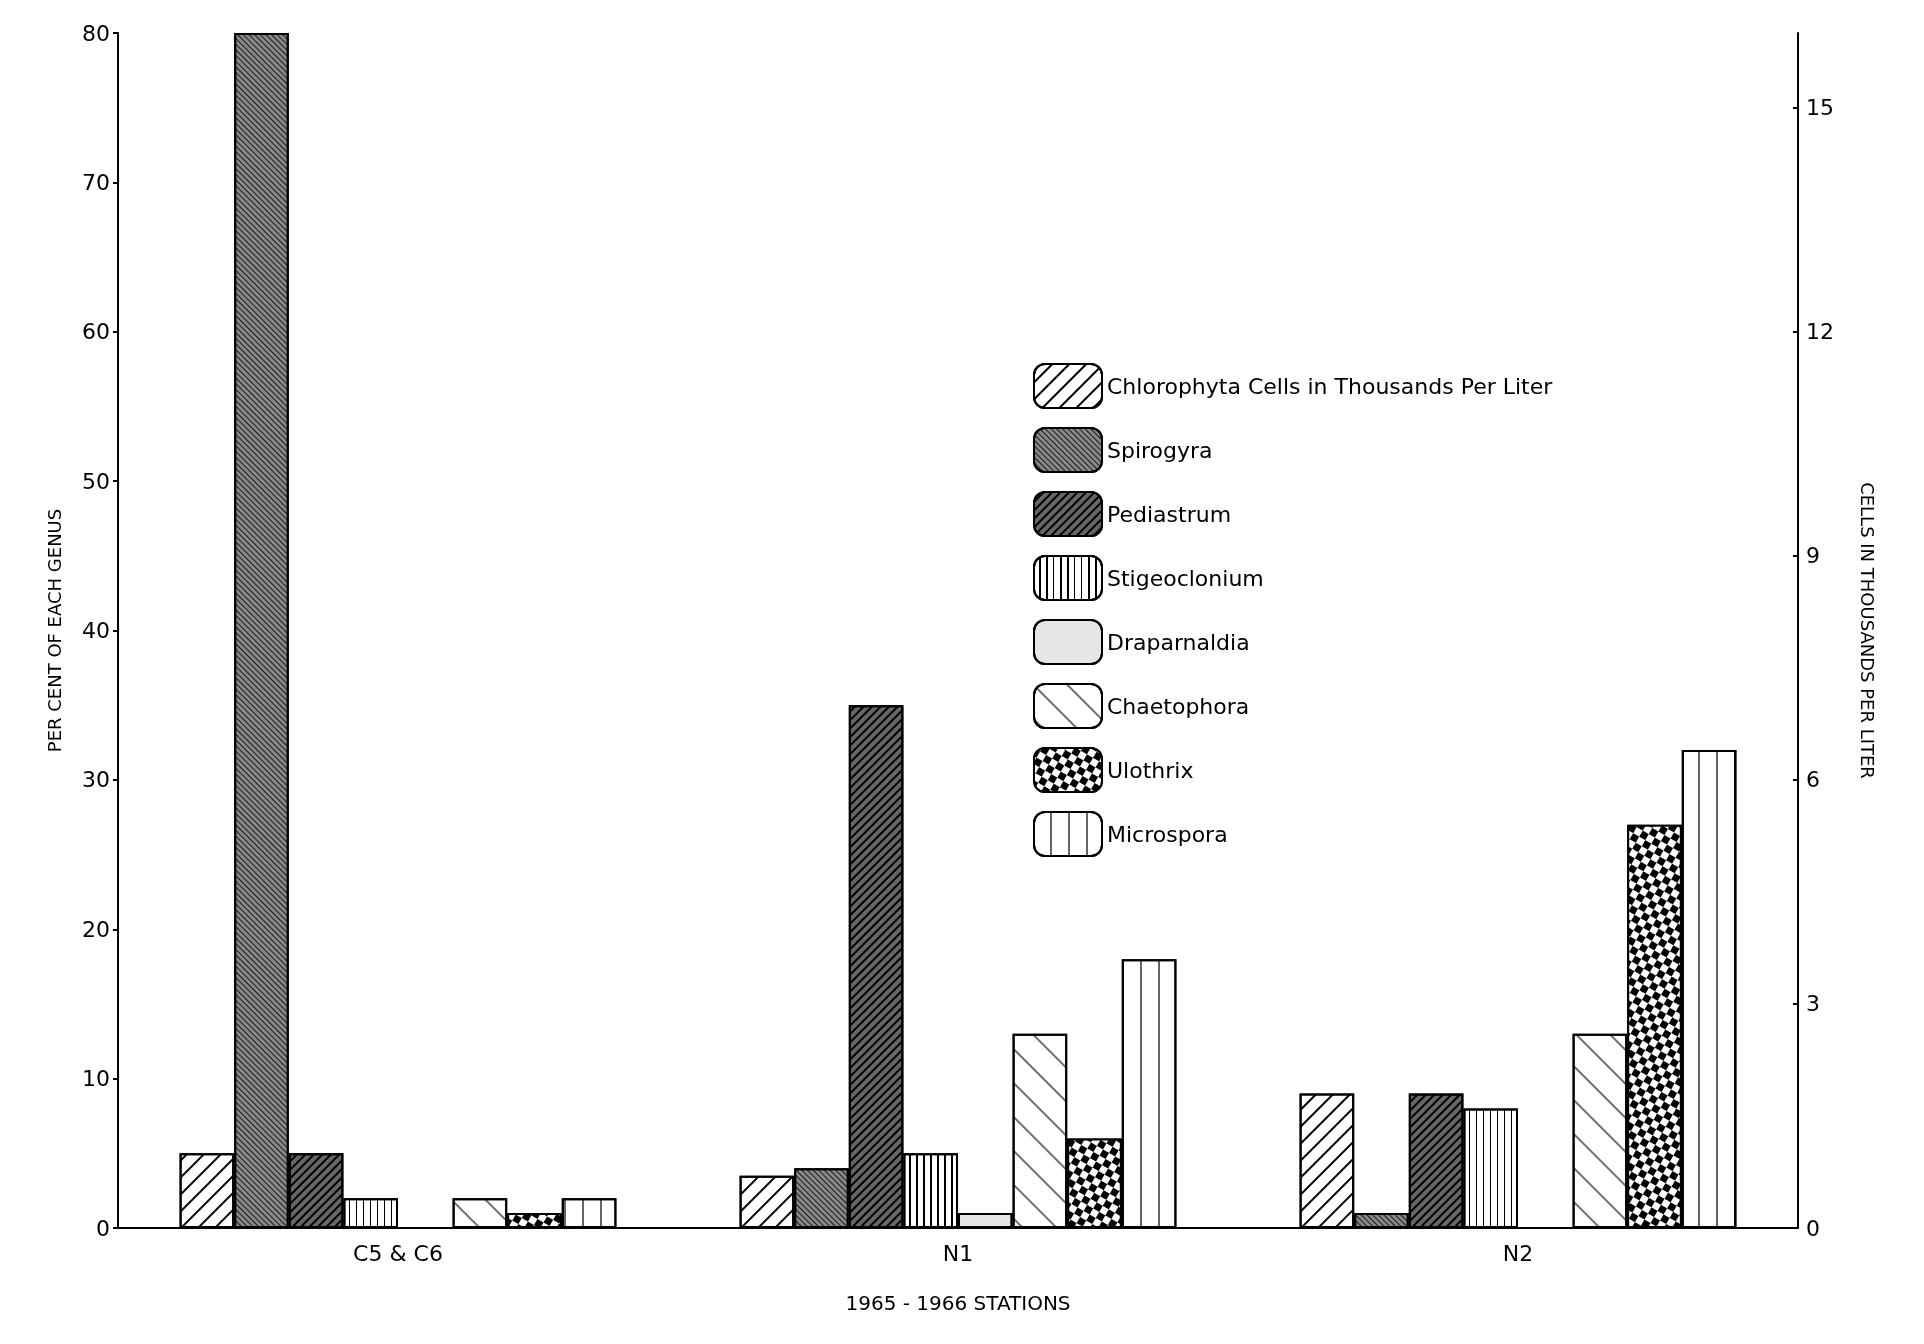 This screenshot has height=1344, width=1924. I want to click on y2-tick-label: 3, so click(1813, 1004).